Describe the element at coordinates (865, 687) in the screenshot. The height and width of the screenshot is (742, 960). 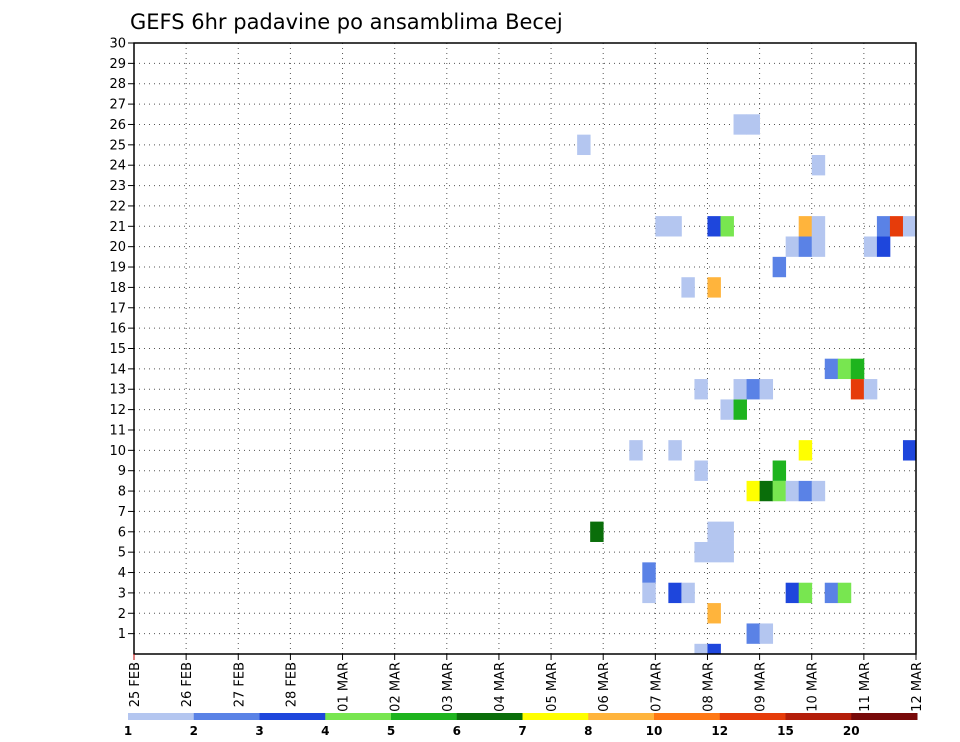
I see `x-tick-label: 11 MAR` at that location.